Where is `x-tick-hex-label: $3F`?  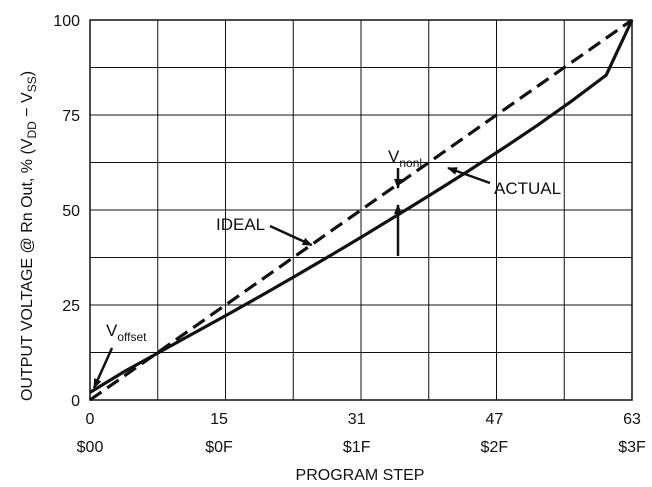
x-tick-hex-label: $3F is located at coordinates (632, 447).